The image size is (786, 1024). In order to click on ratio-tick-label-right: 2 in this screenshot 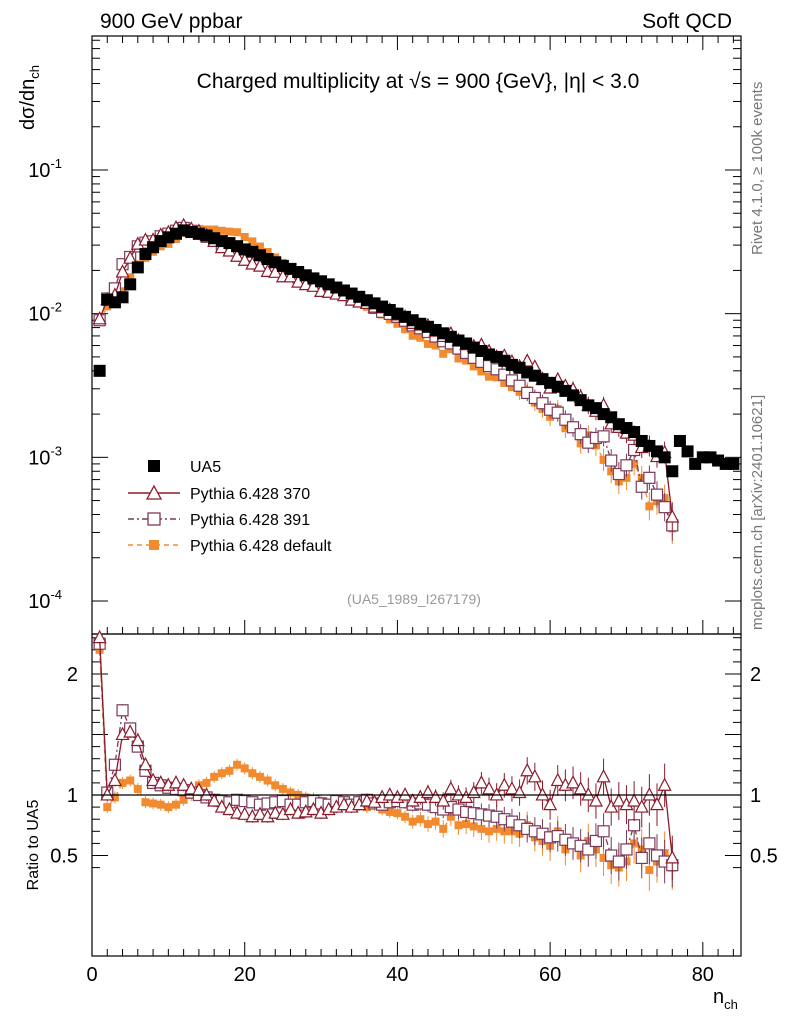, I will do `click(755, 675)`.